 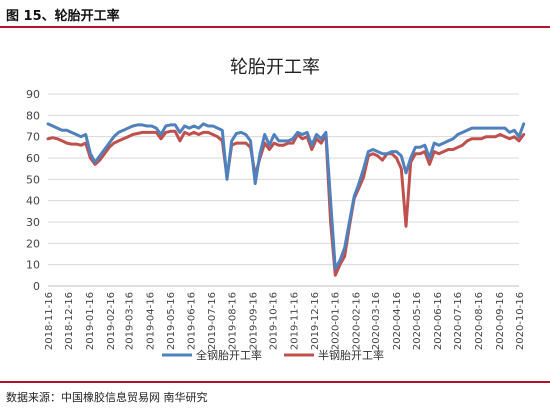 I want to click on x-tick-label: 2019-05-16, so click(x=171, y=321).